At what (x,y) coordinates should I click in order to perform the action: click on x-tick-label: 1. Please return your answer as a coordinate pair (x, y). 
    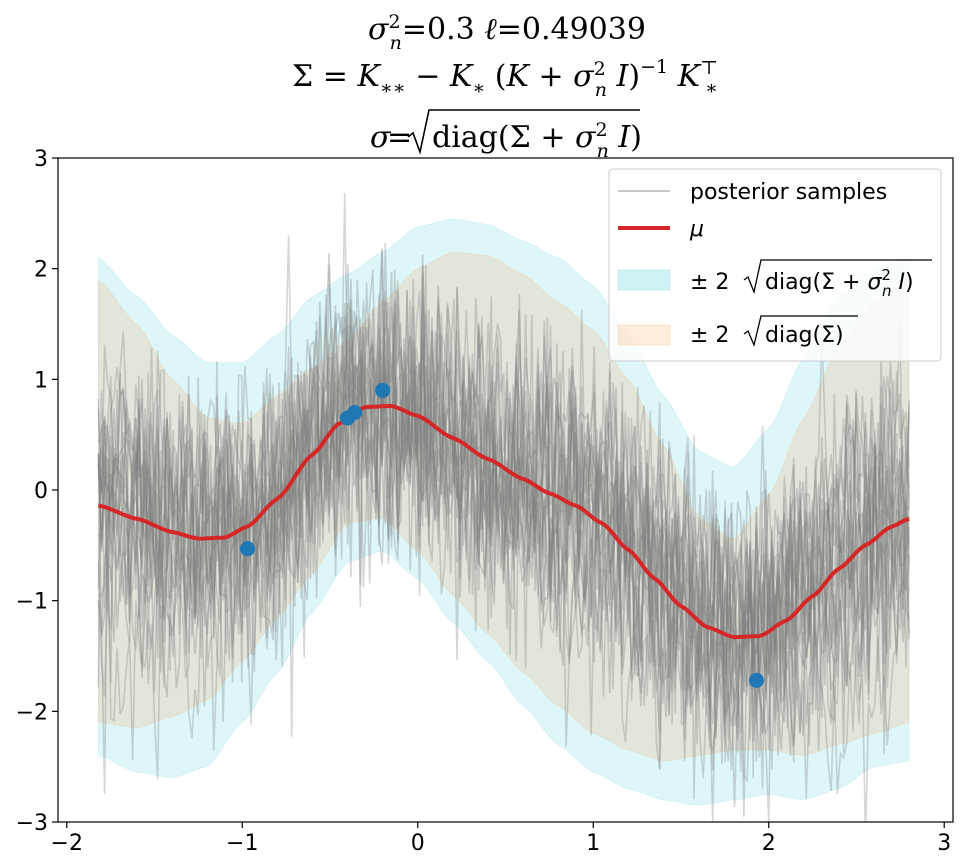
    Looking at the image, I should click on (593, 843).